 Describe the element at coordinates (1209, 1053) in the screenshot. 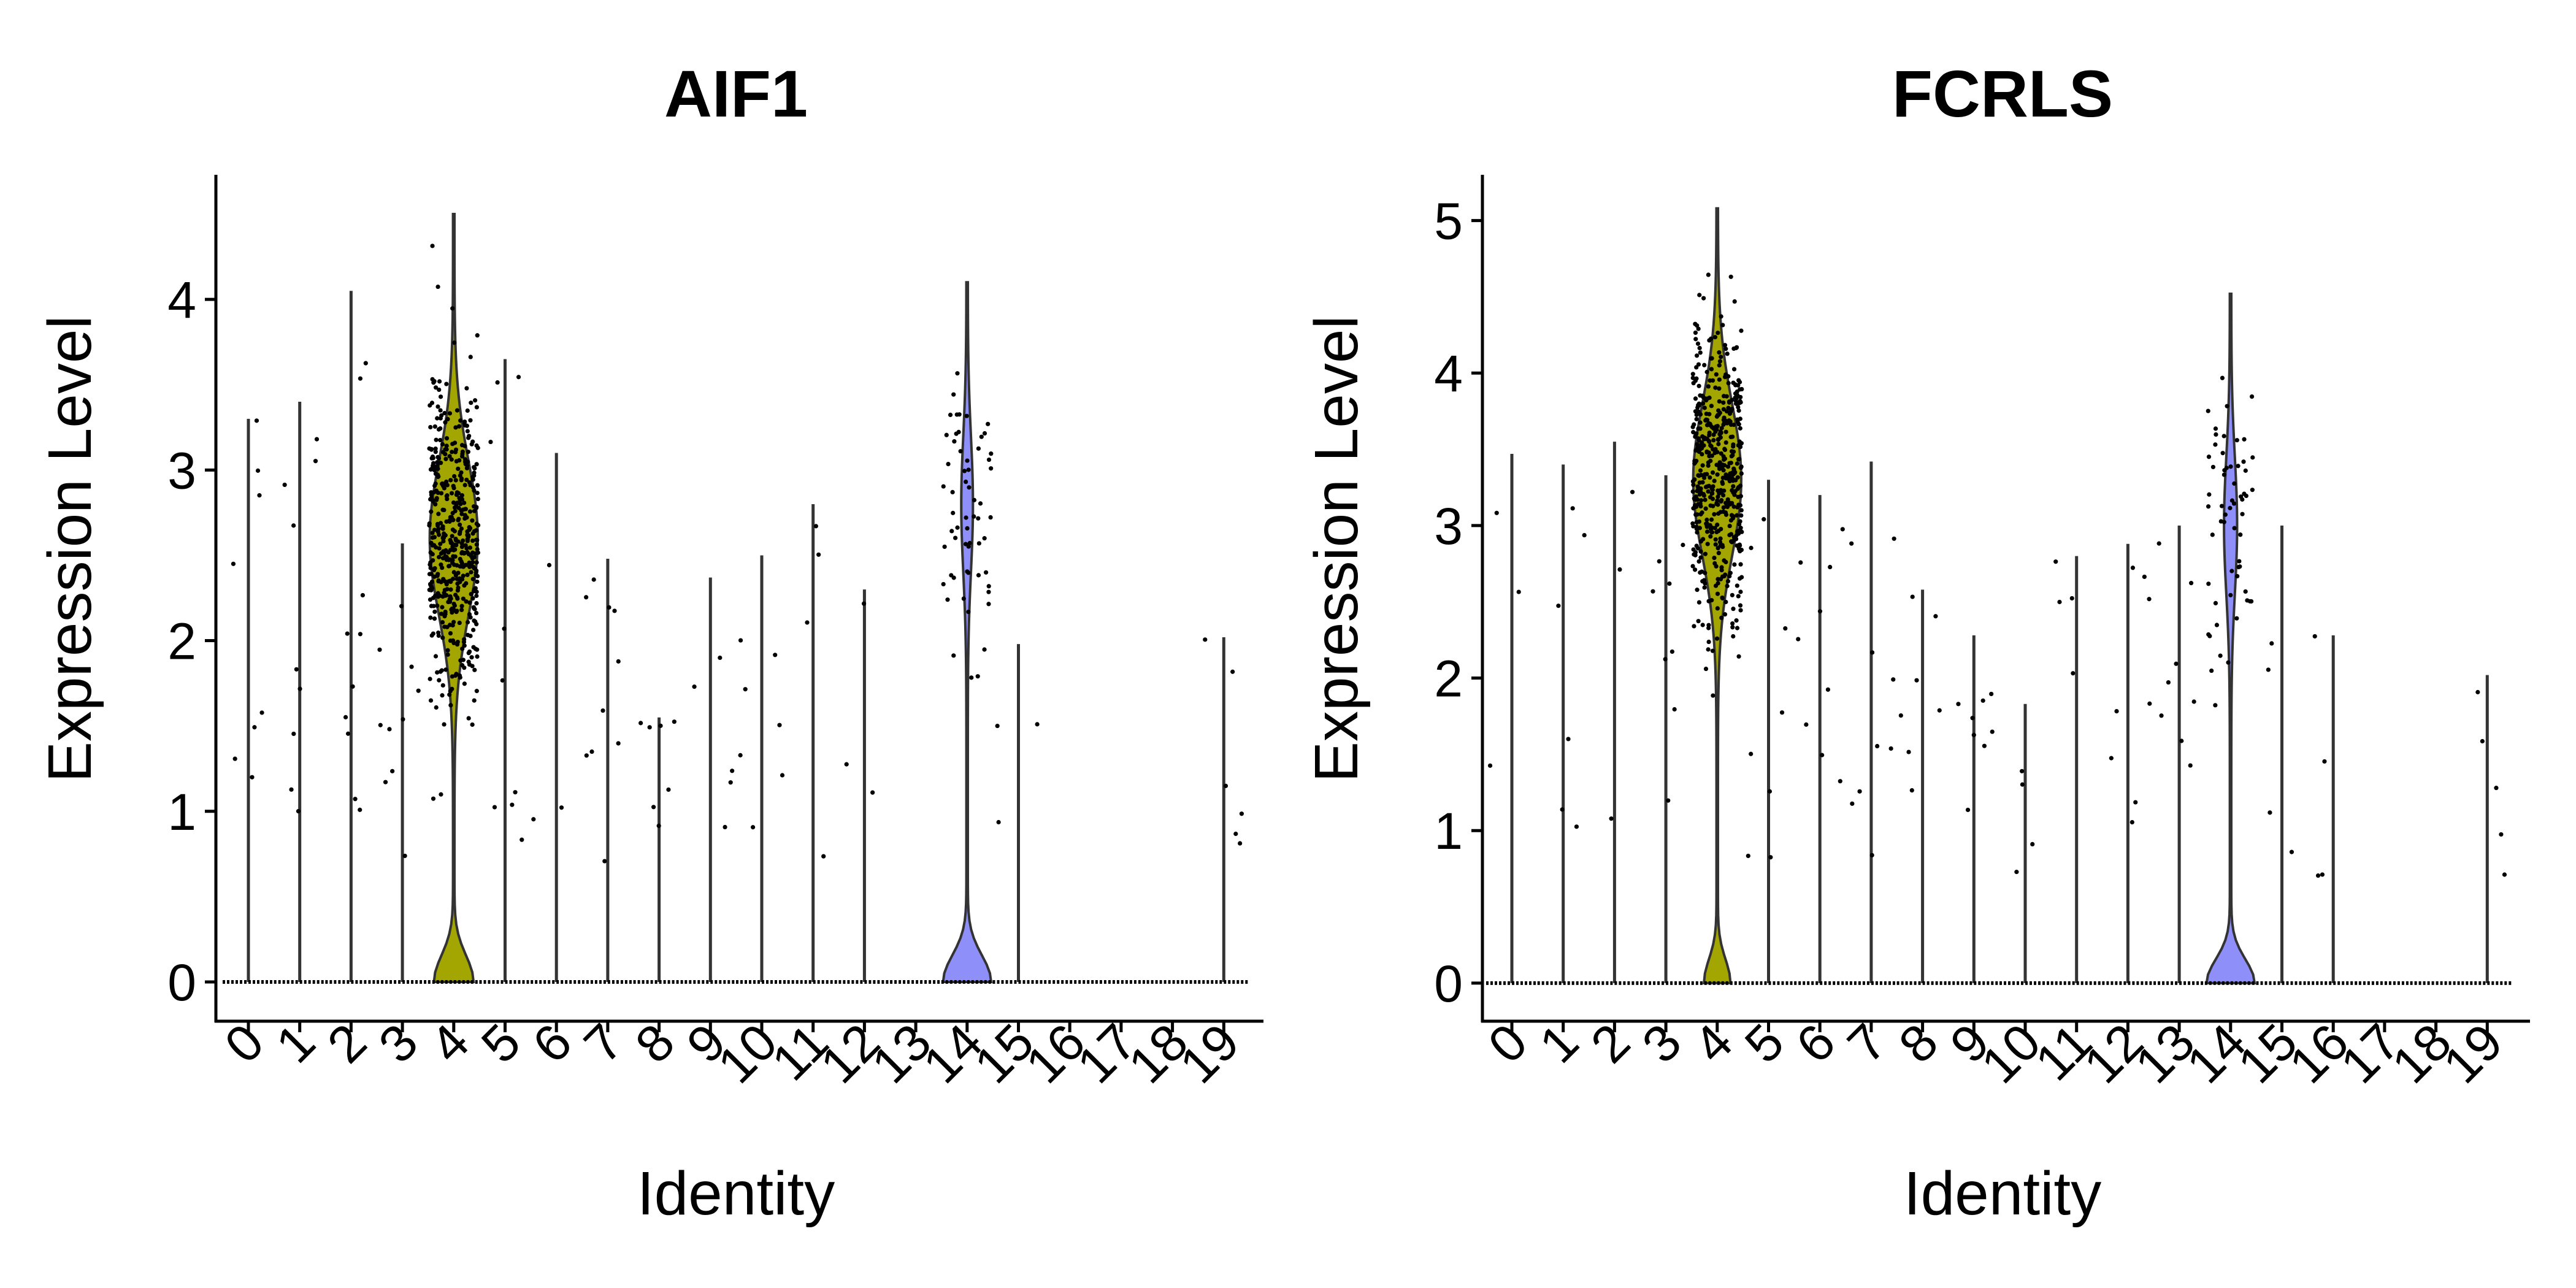

I see `x-tick-label: 19` at that location.